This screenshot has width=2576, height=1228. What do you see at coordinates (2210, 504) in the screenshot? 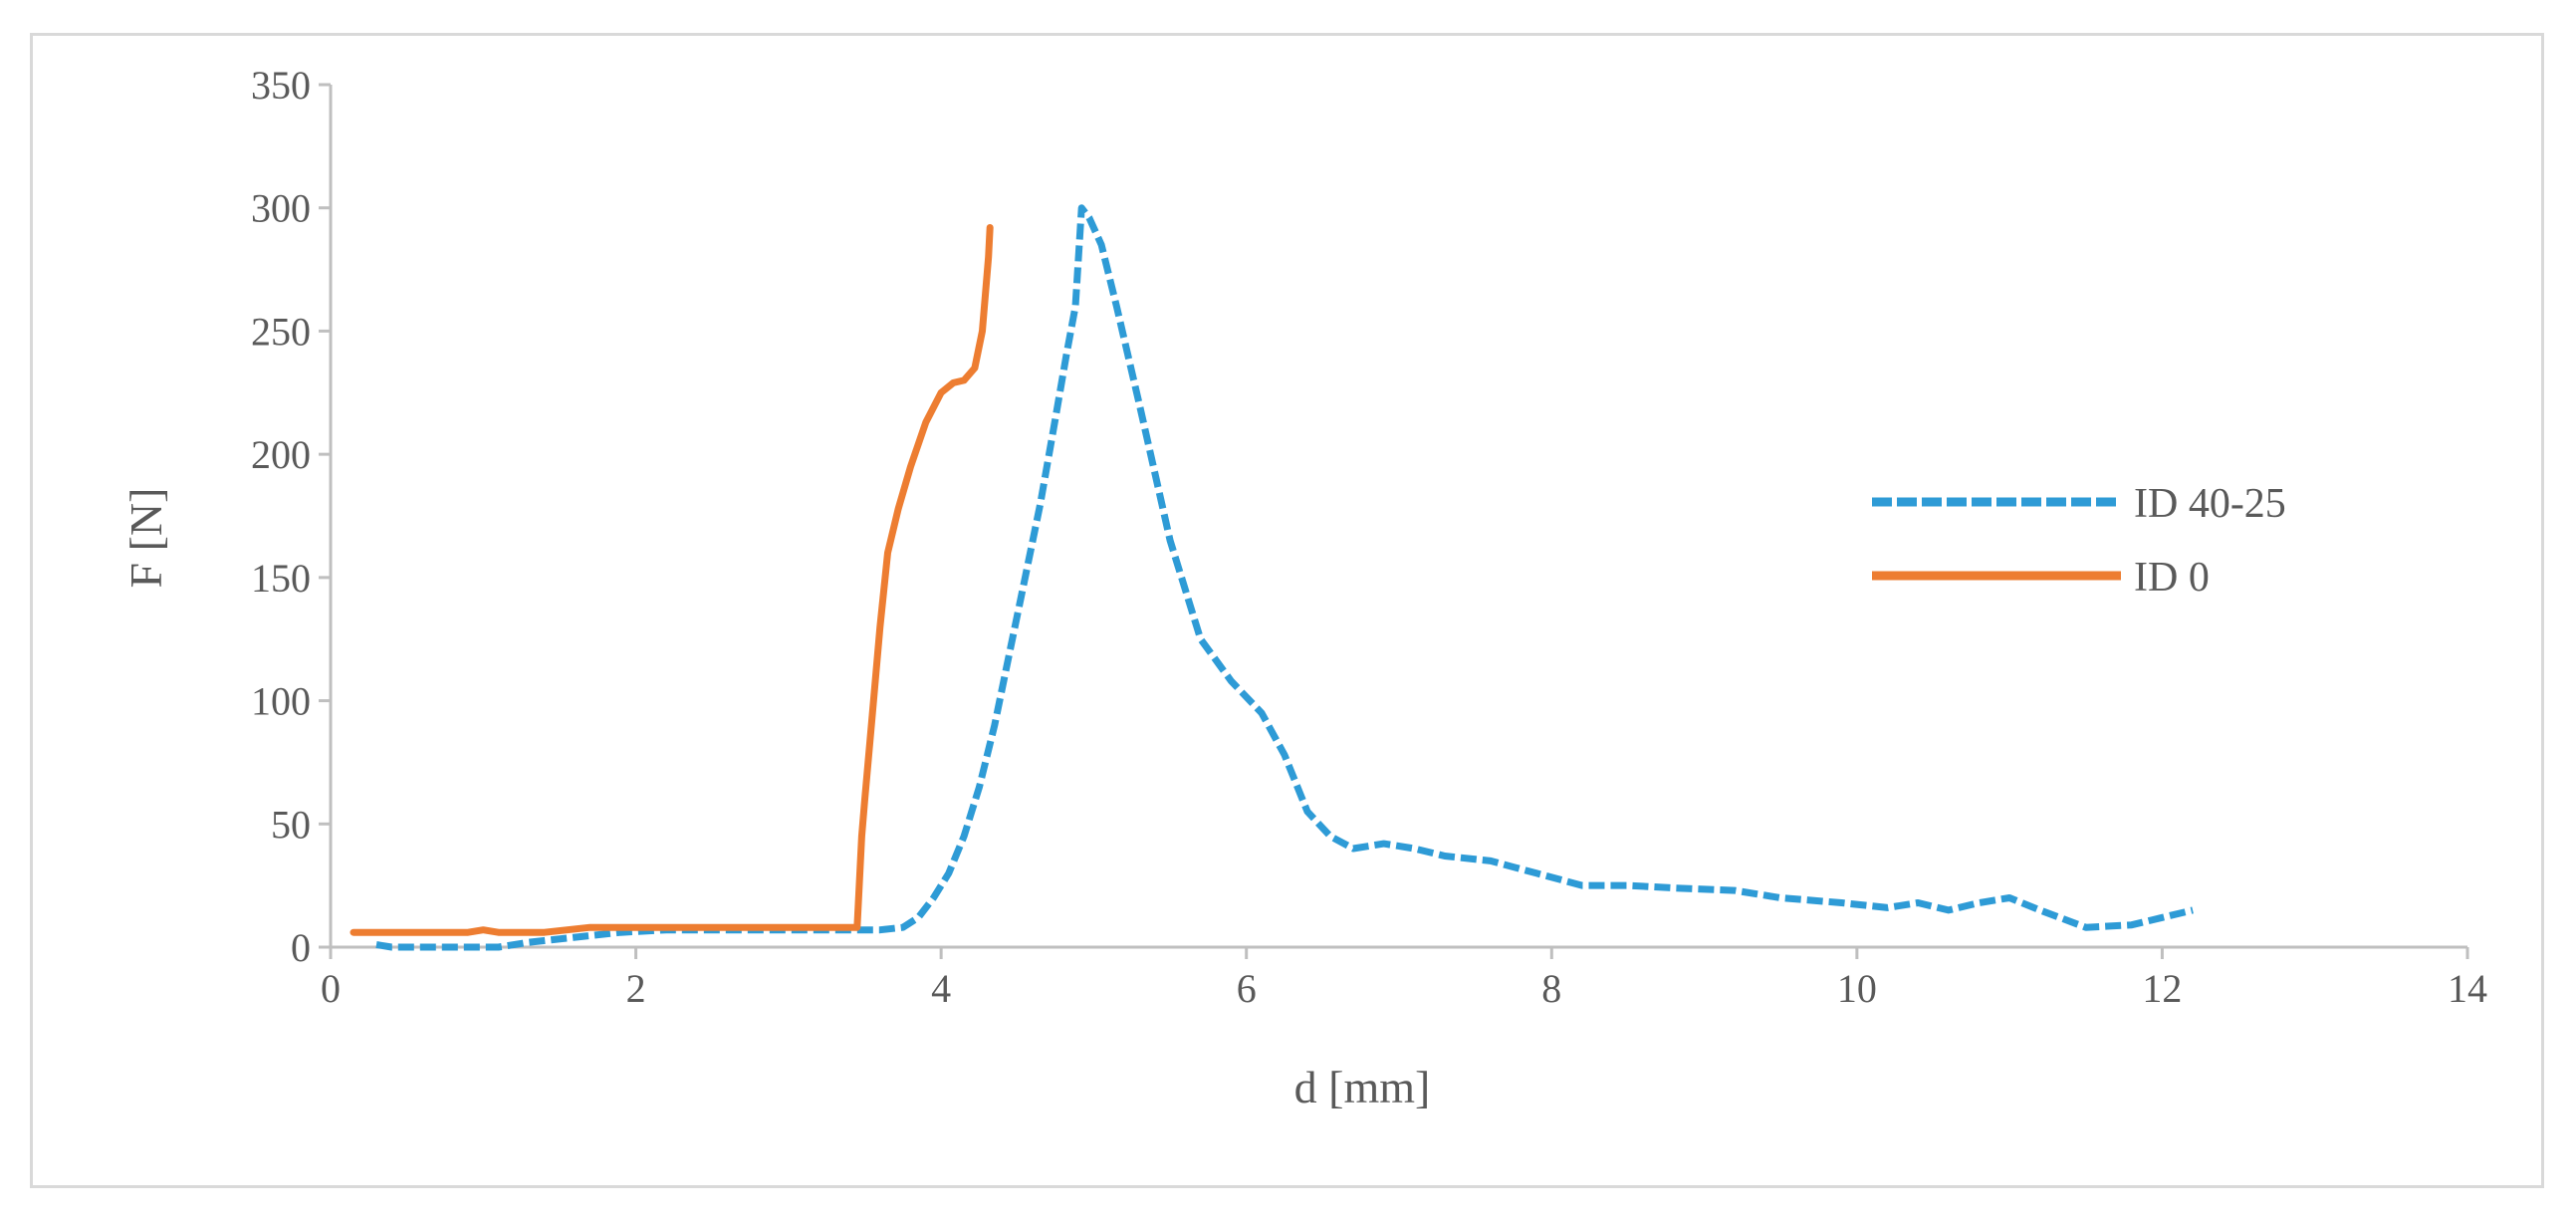
I see `legend-label-1: ID 40-25` at bounding box center [2210, 504].